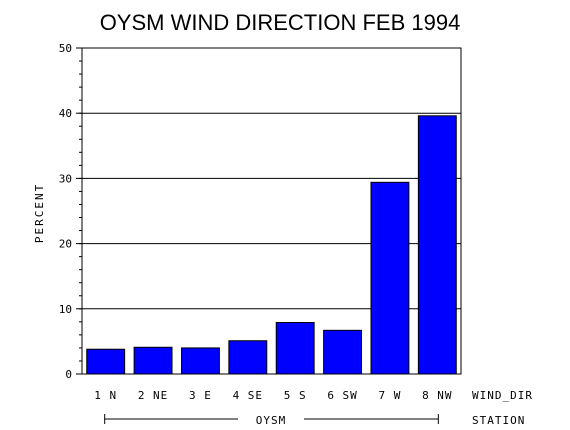 The height and width of the screenshot is (430, 570). Describe the element at coordinates (39, 213) in the screenshot. I see `y-axis-label: PERCENT` at that location.